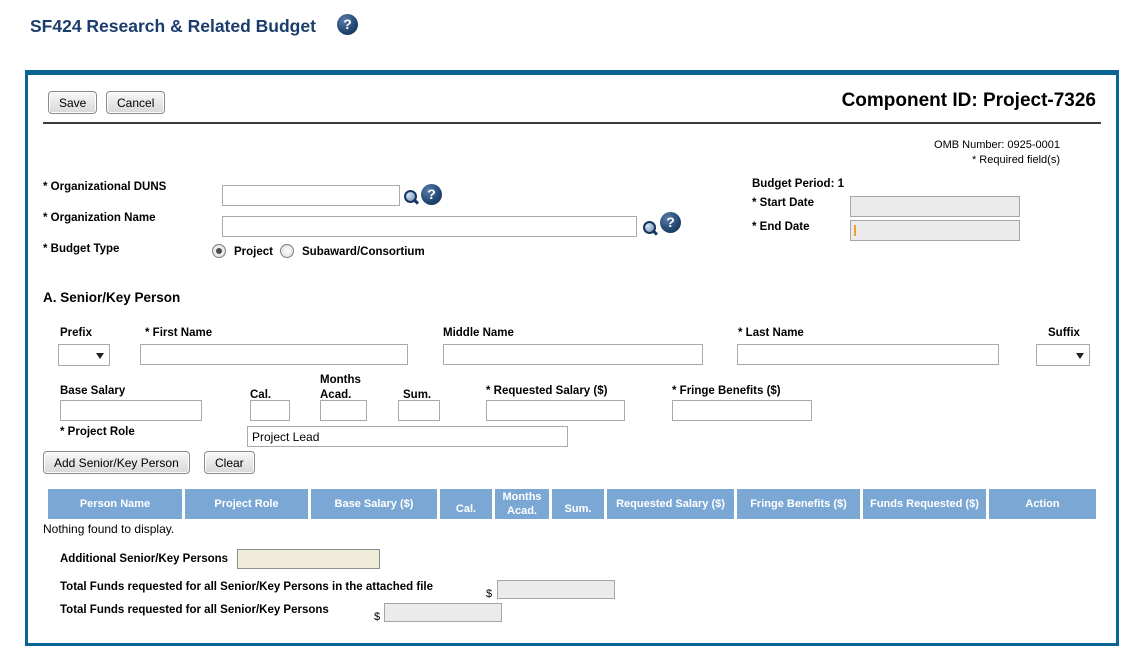 The height and width of the screenshot is (652, 1144). Describe the element at coordinates (144, 559) in the screenshot. I see `additional-persons-label: Additional Senior/Key Persons` at that location.